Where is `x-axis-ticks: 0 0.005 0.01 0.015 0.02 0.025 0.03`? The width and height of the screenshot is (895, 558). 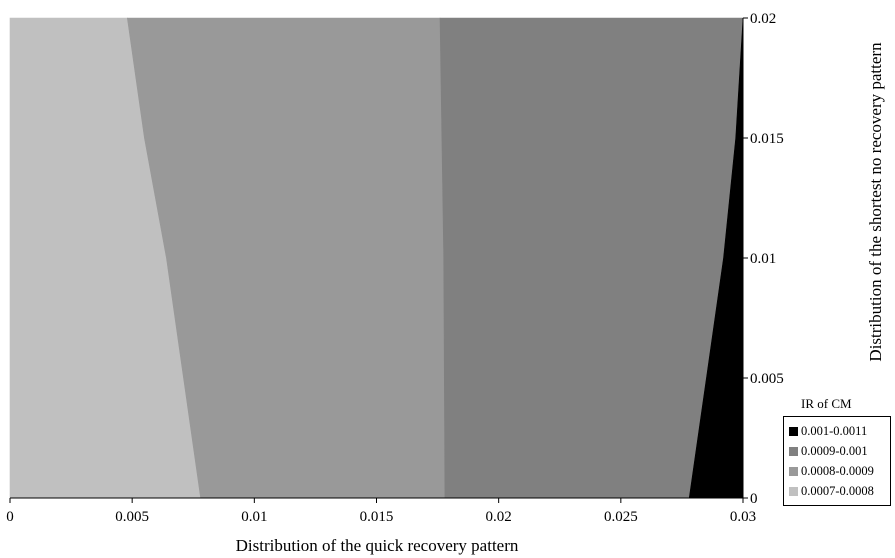
x-axis-ticks: 0 0.005 0.01 0.015 0.02 0.025 0.03 is located at coordinates (381, 511).